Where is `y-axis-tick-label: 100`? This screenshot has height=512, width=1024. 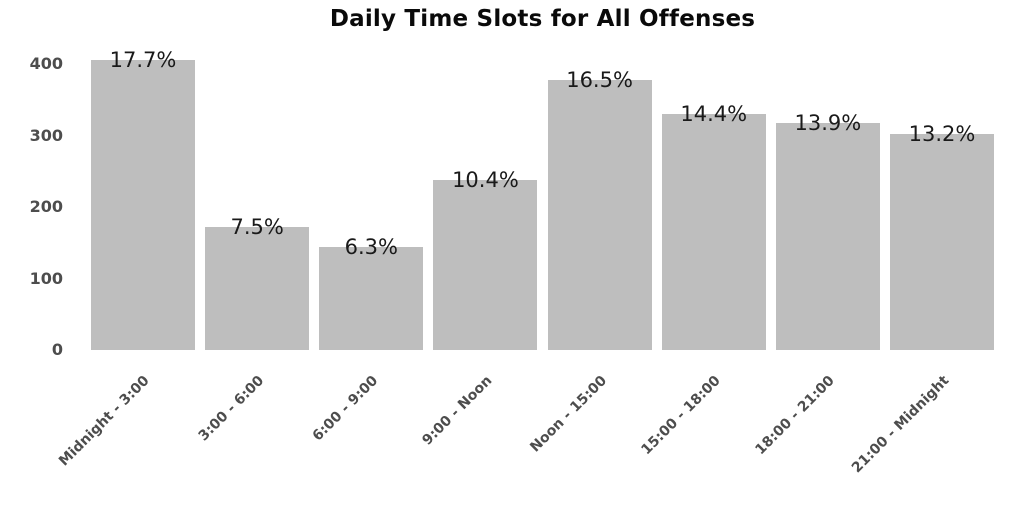 y-axis-tick-label: 100 is located at coordinates (46, 278).